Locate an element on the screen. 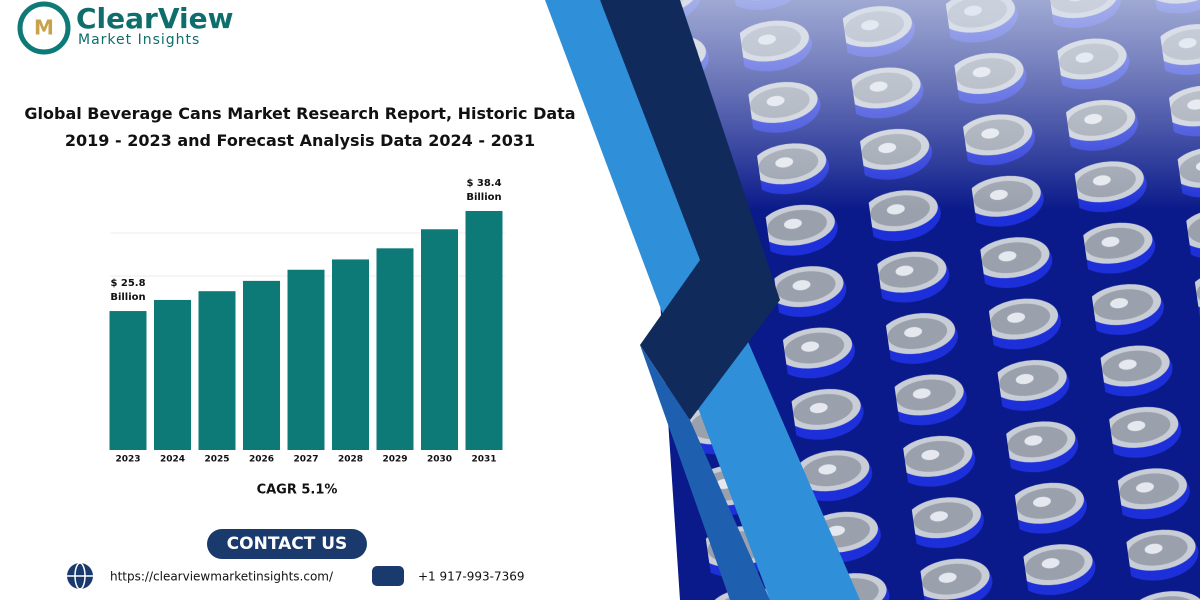 Image resolution: width=1200 pixels, height=600 pixels. value-label: $ 38.4 Billion is located at coordinates (484, 190).